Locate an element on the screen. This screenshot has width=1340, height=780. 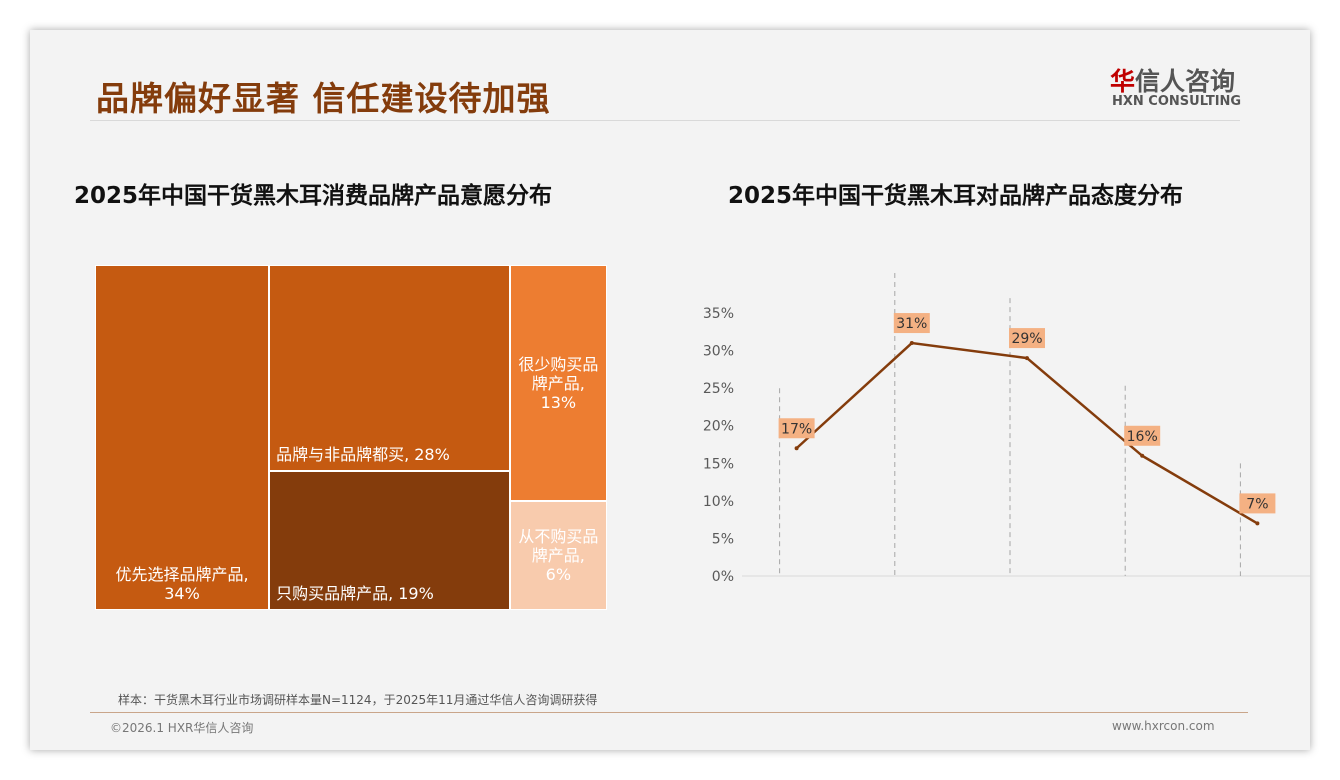
y-tick-label: 5% is located at coordinates (723, 539).